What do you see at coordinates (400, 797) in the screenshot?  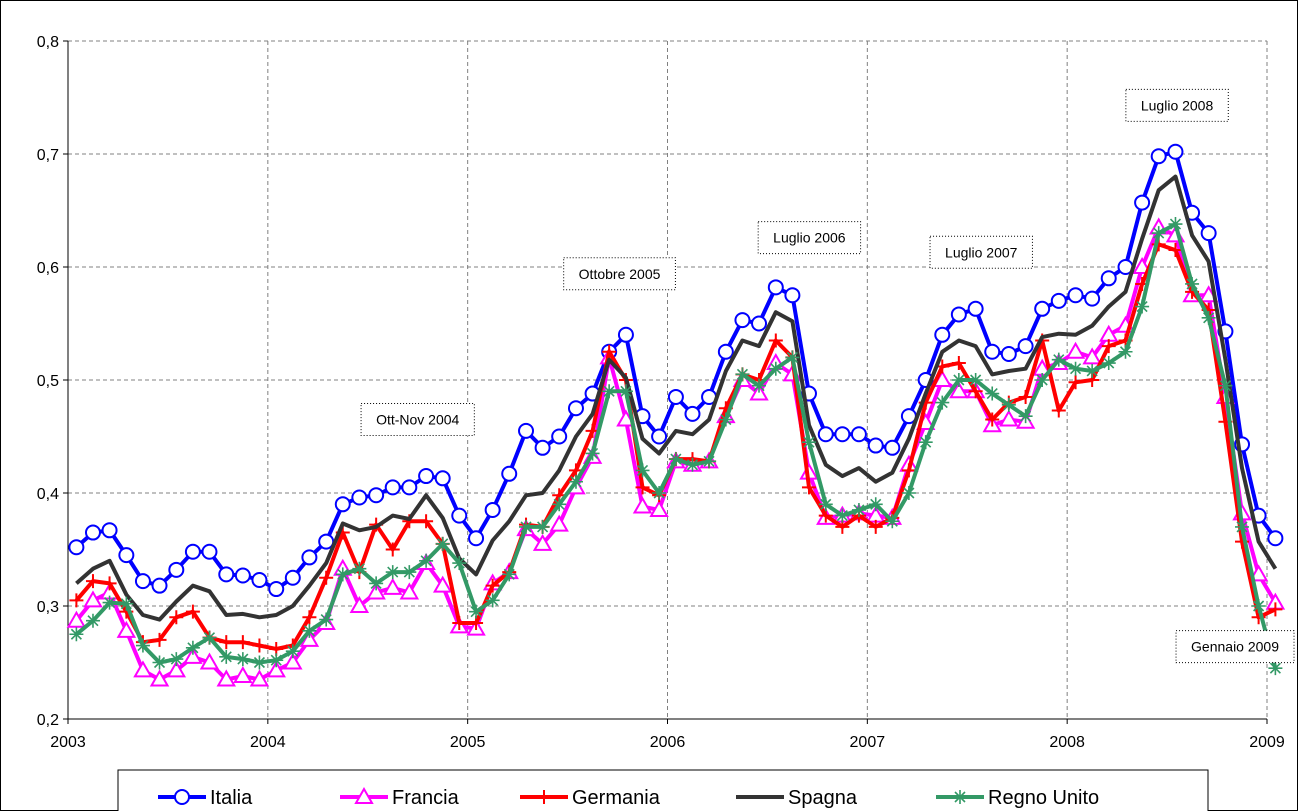 I see `legend-item-francia: Francia` at bounding box center [400, 797].